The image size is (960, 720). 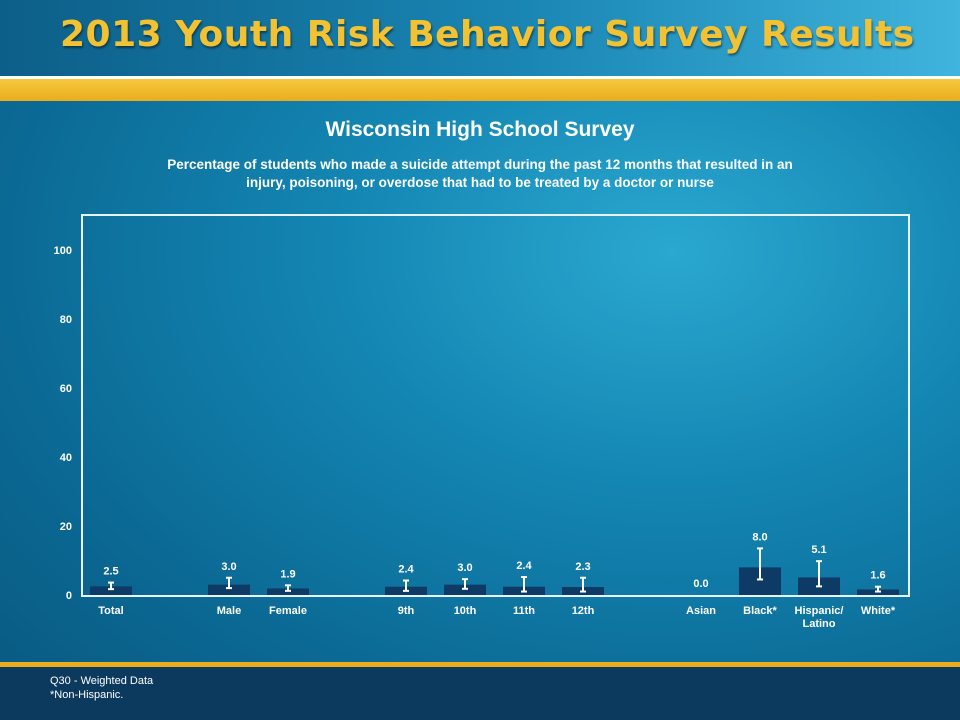 I want to click on header-divider, so click(x=480, y=77).